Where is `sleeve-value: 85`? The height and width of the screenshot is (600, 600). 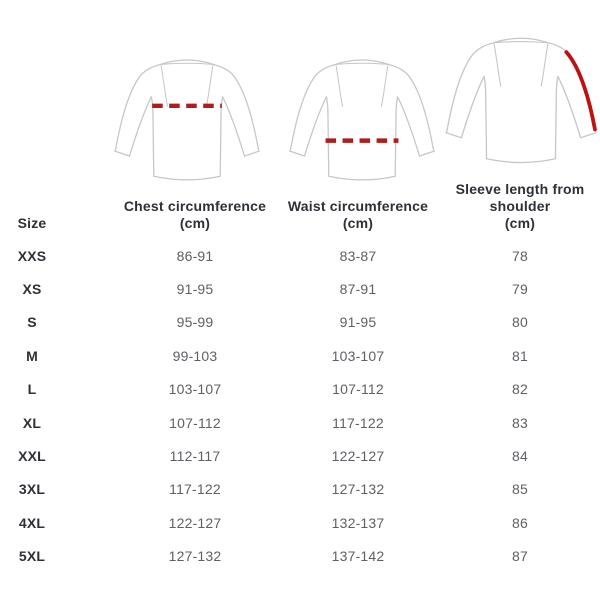 sleeve-value: 85 is located at coordinates (520, 489).